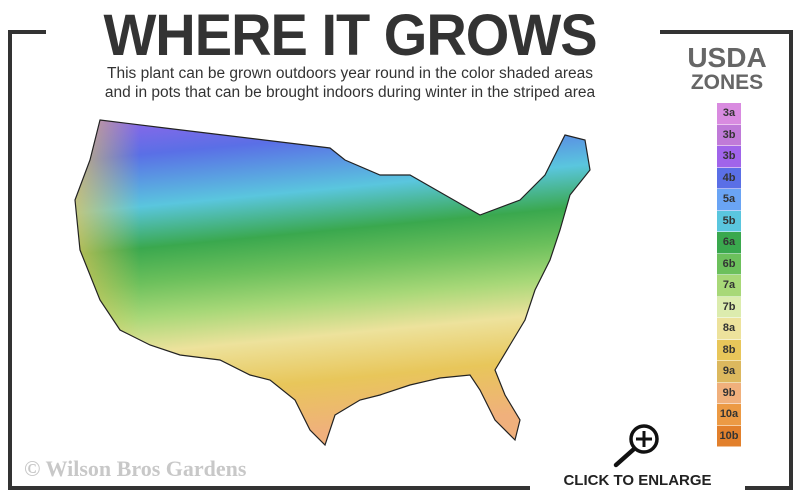 The image size is (800, 500). I want to click on copyright: © Wilson Bros Gardens, so click(135, 468).